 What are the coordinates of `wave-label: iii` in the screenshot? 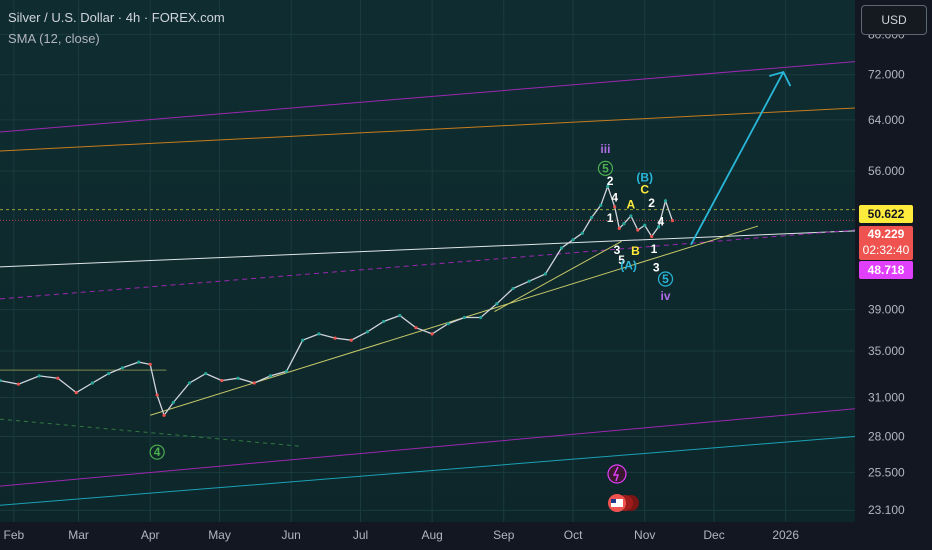 It's located at (605, 149).